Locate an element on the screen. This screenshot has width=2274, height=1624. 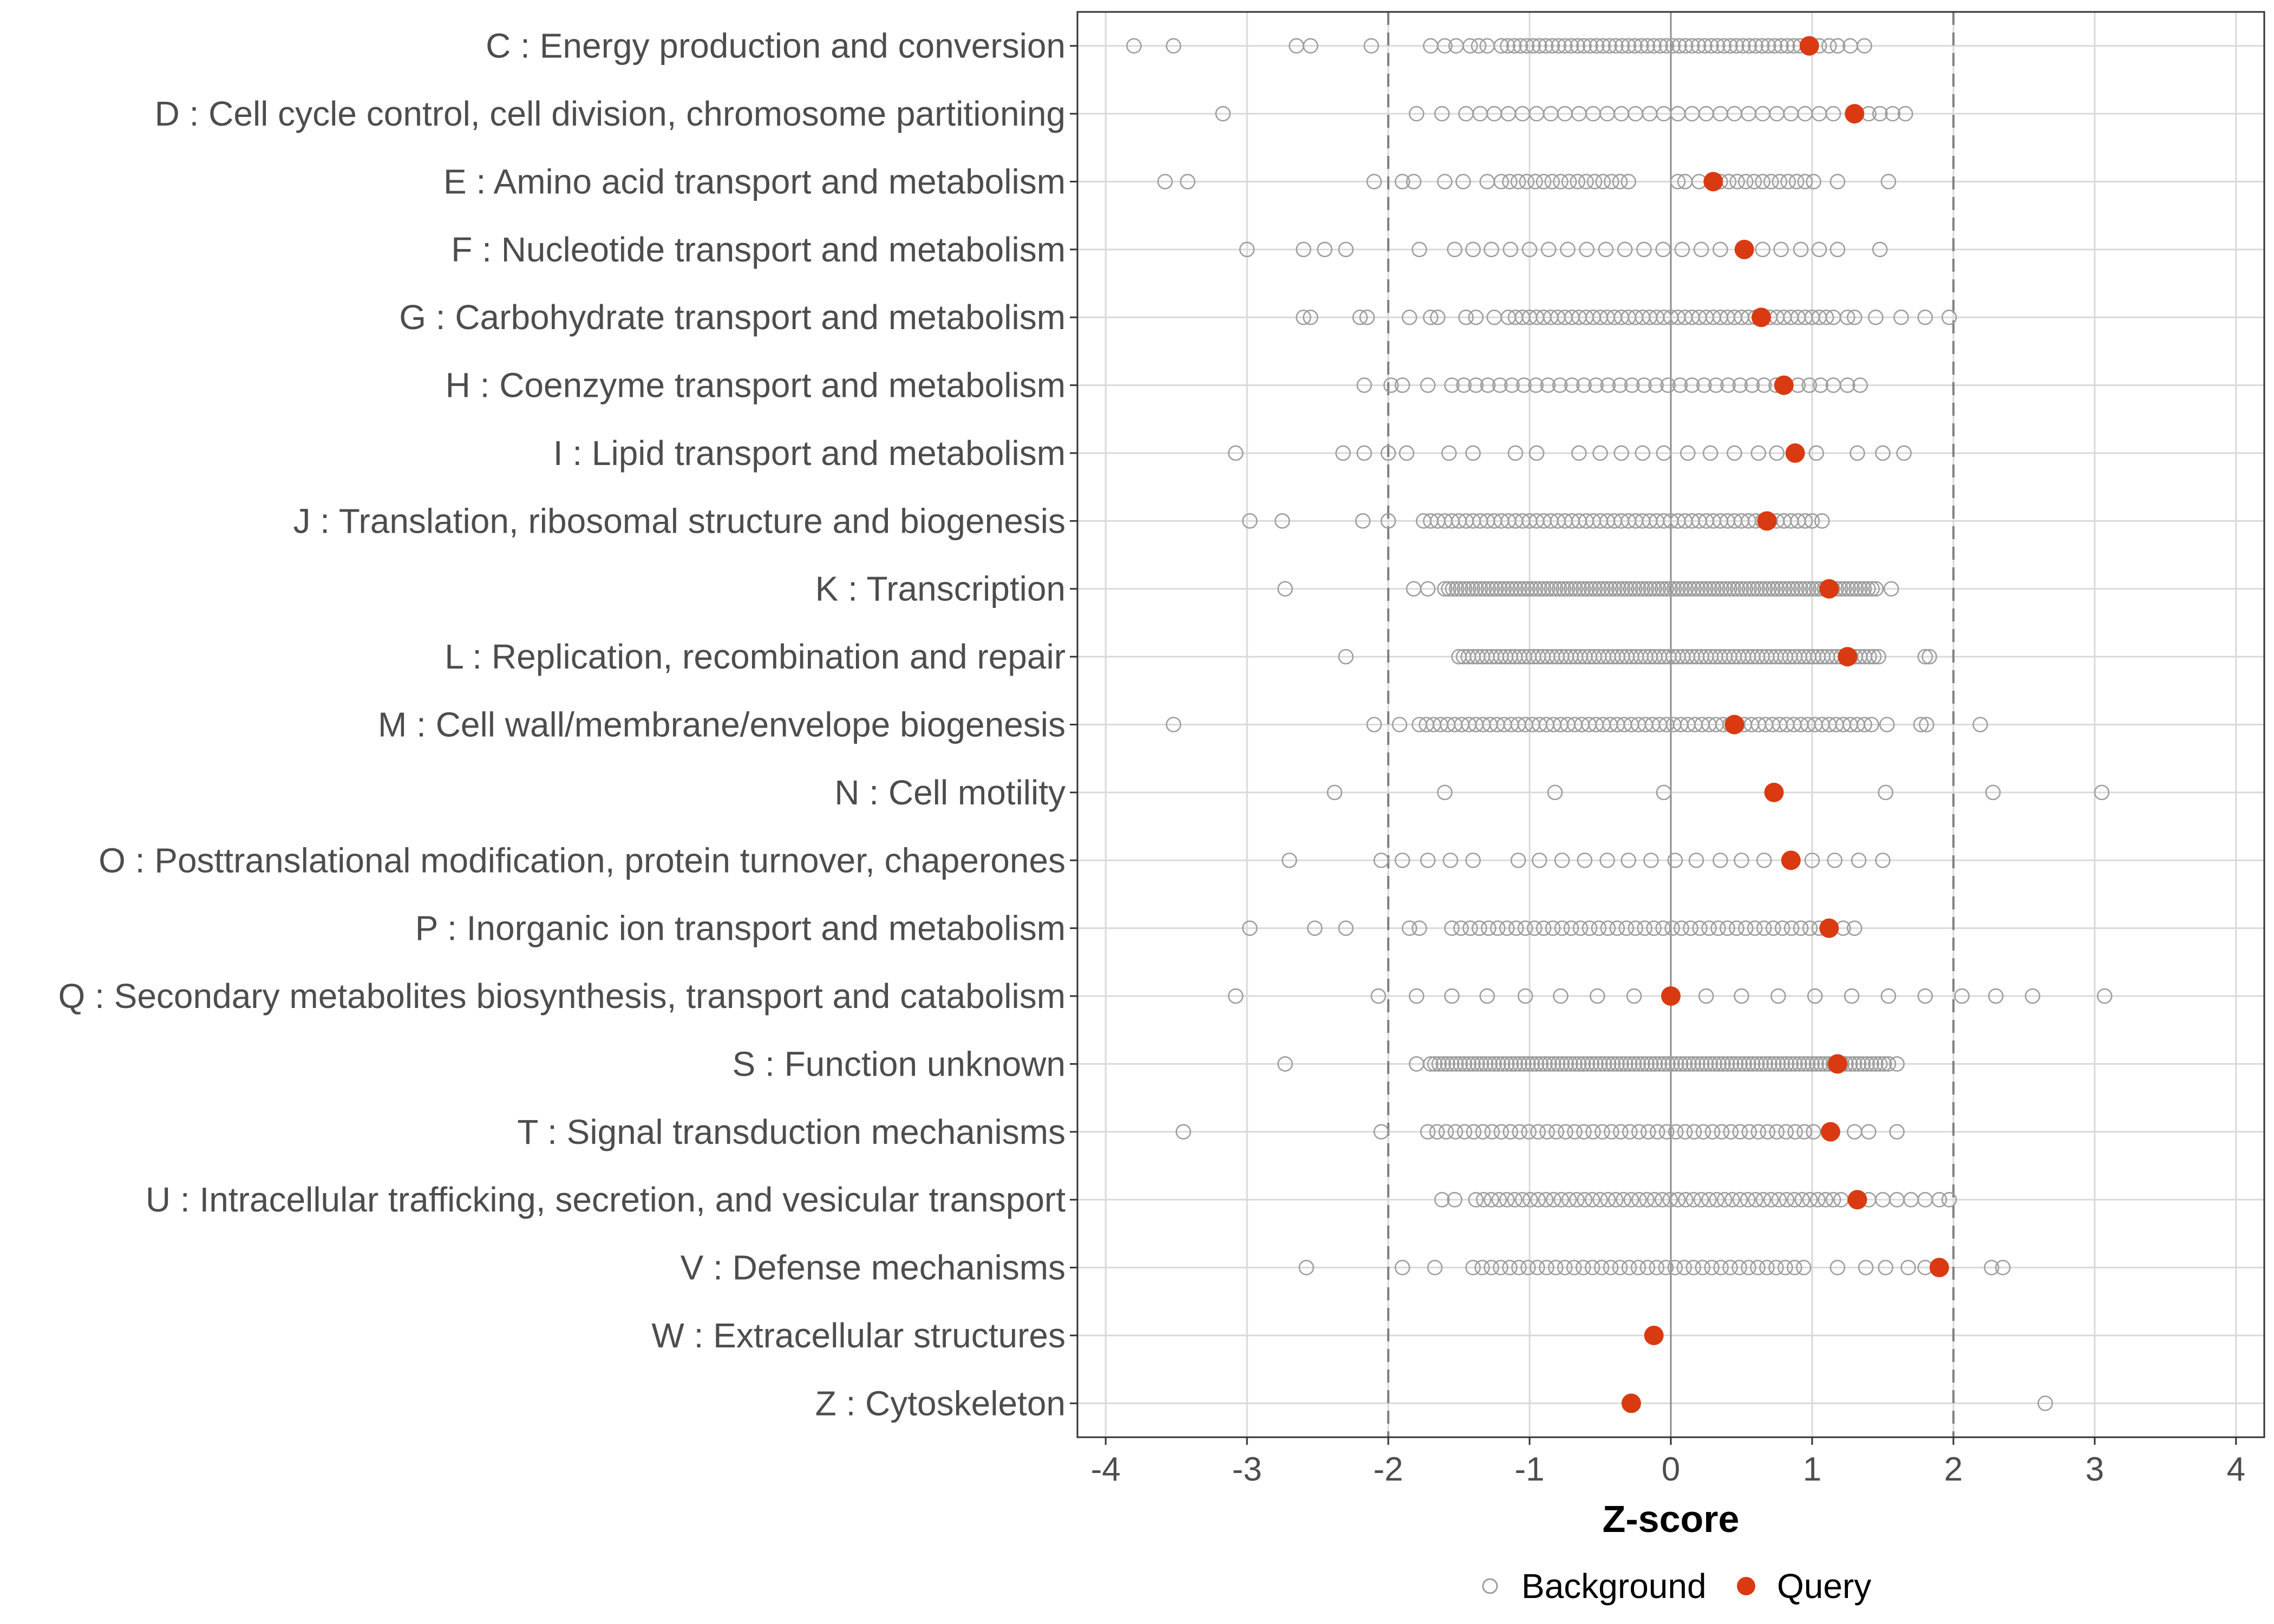
x-axis-title: Z-score is located at coordinates (1672, 1519).